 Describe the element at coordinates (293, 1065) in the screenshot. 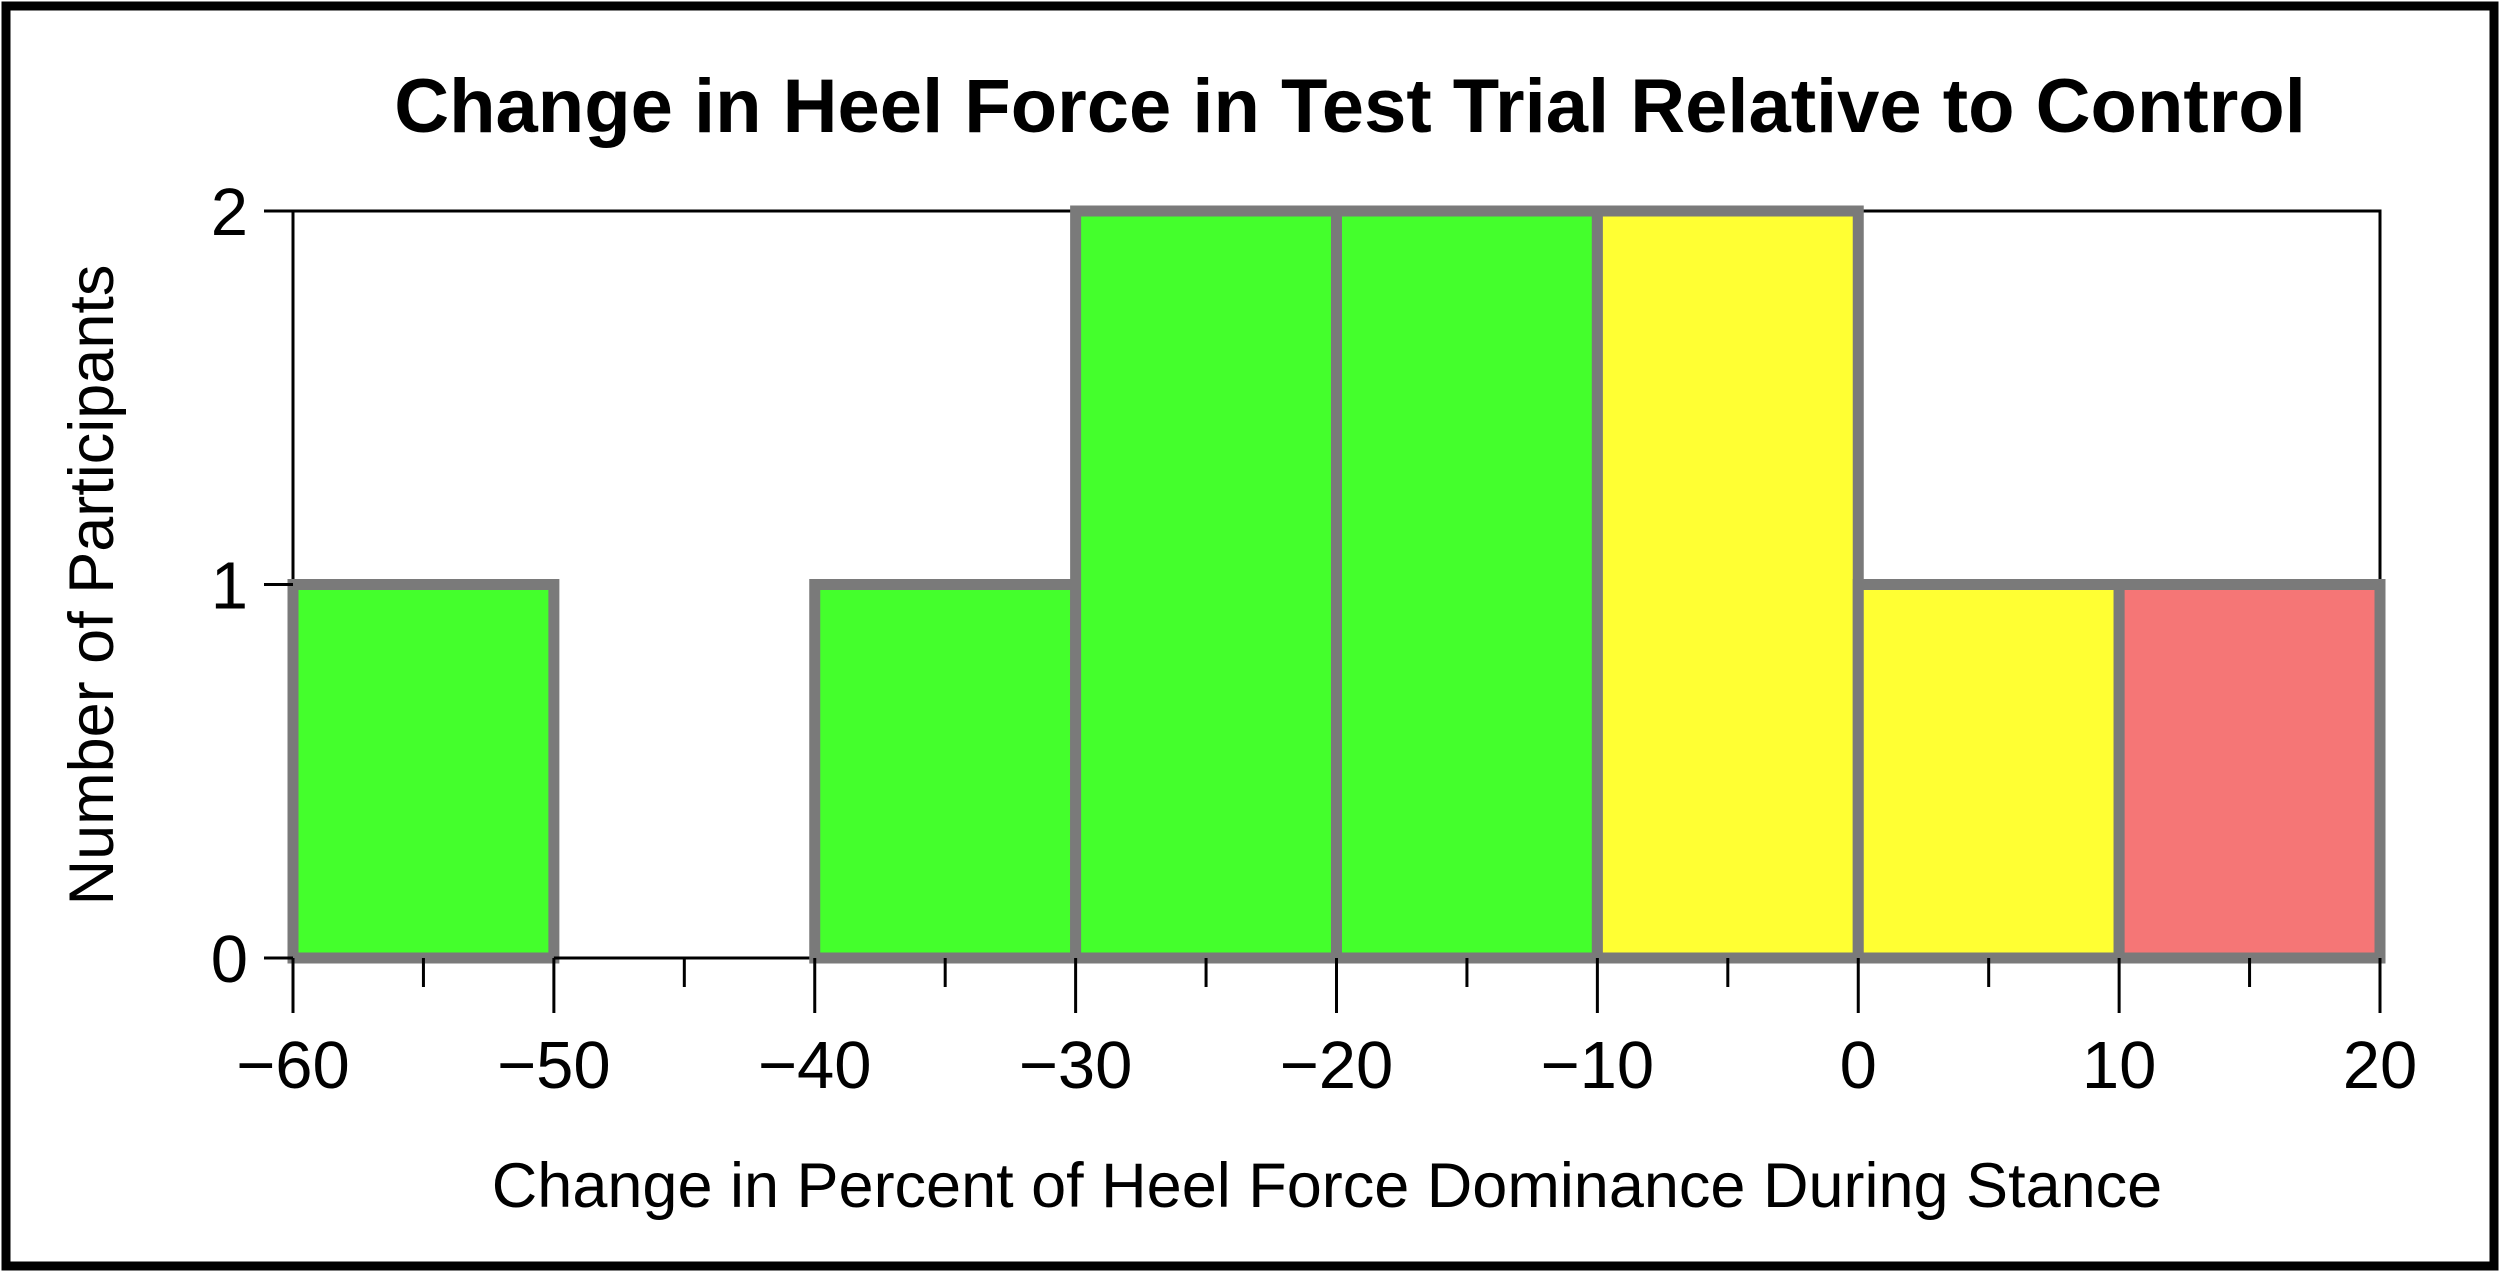

I see `x-tick-label: −60` at that location.